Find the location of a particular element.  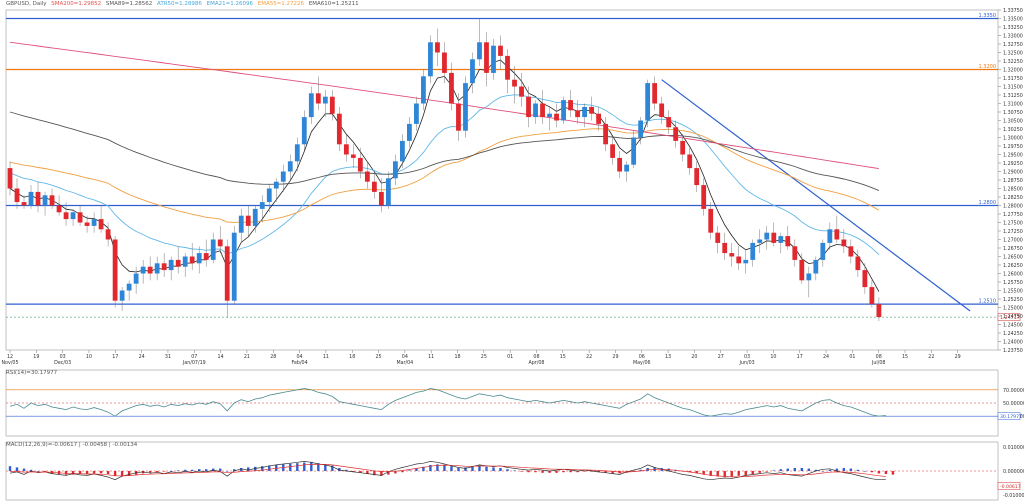

rsi-level-label: 70.000000 is located at coordinates (1013, 391).